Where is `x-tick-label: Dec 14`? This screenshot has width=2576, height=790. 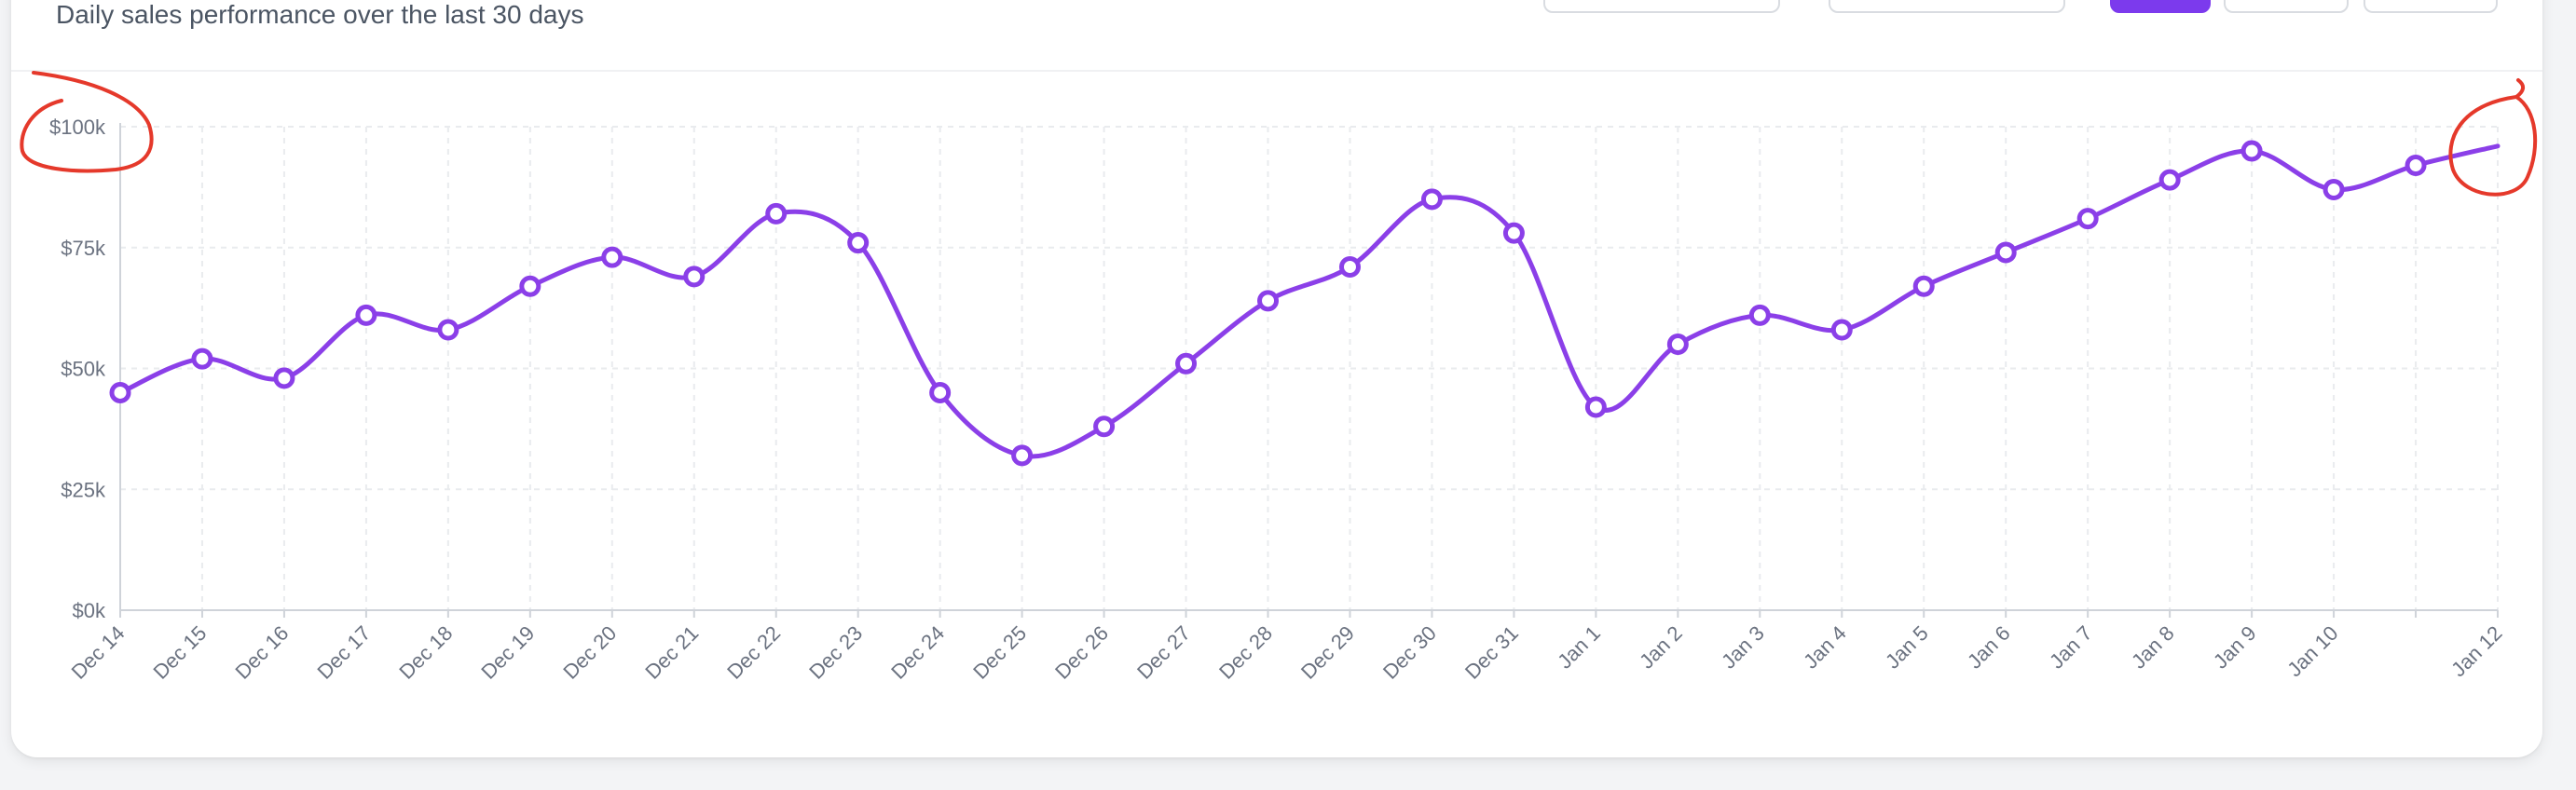 x-tick-label: Dec 14 is located at coordinates (98, 652).